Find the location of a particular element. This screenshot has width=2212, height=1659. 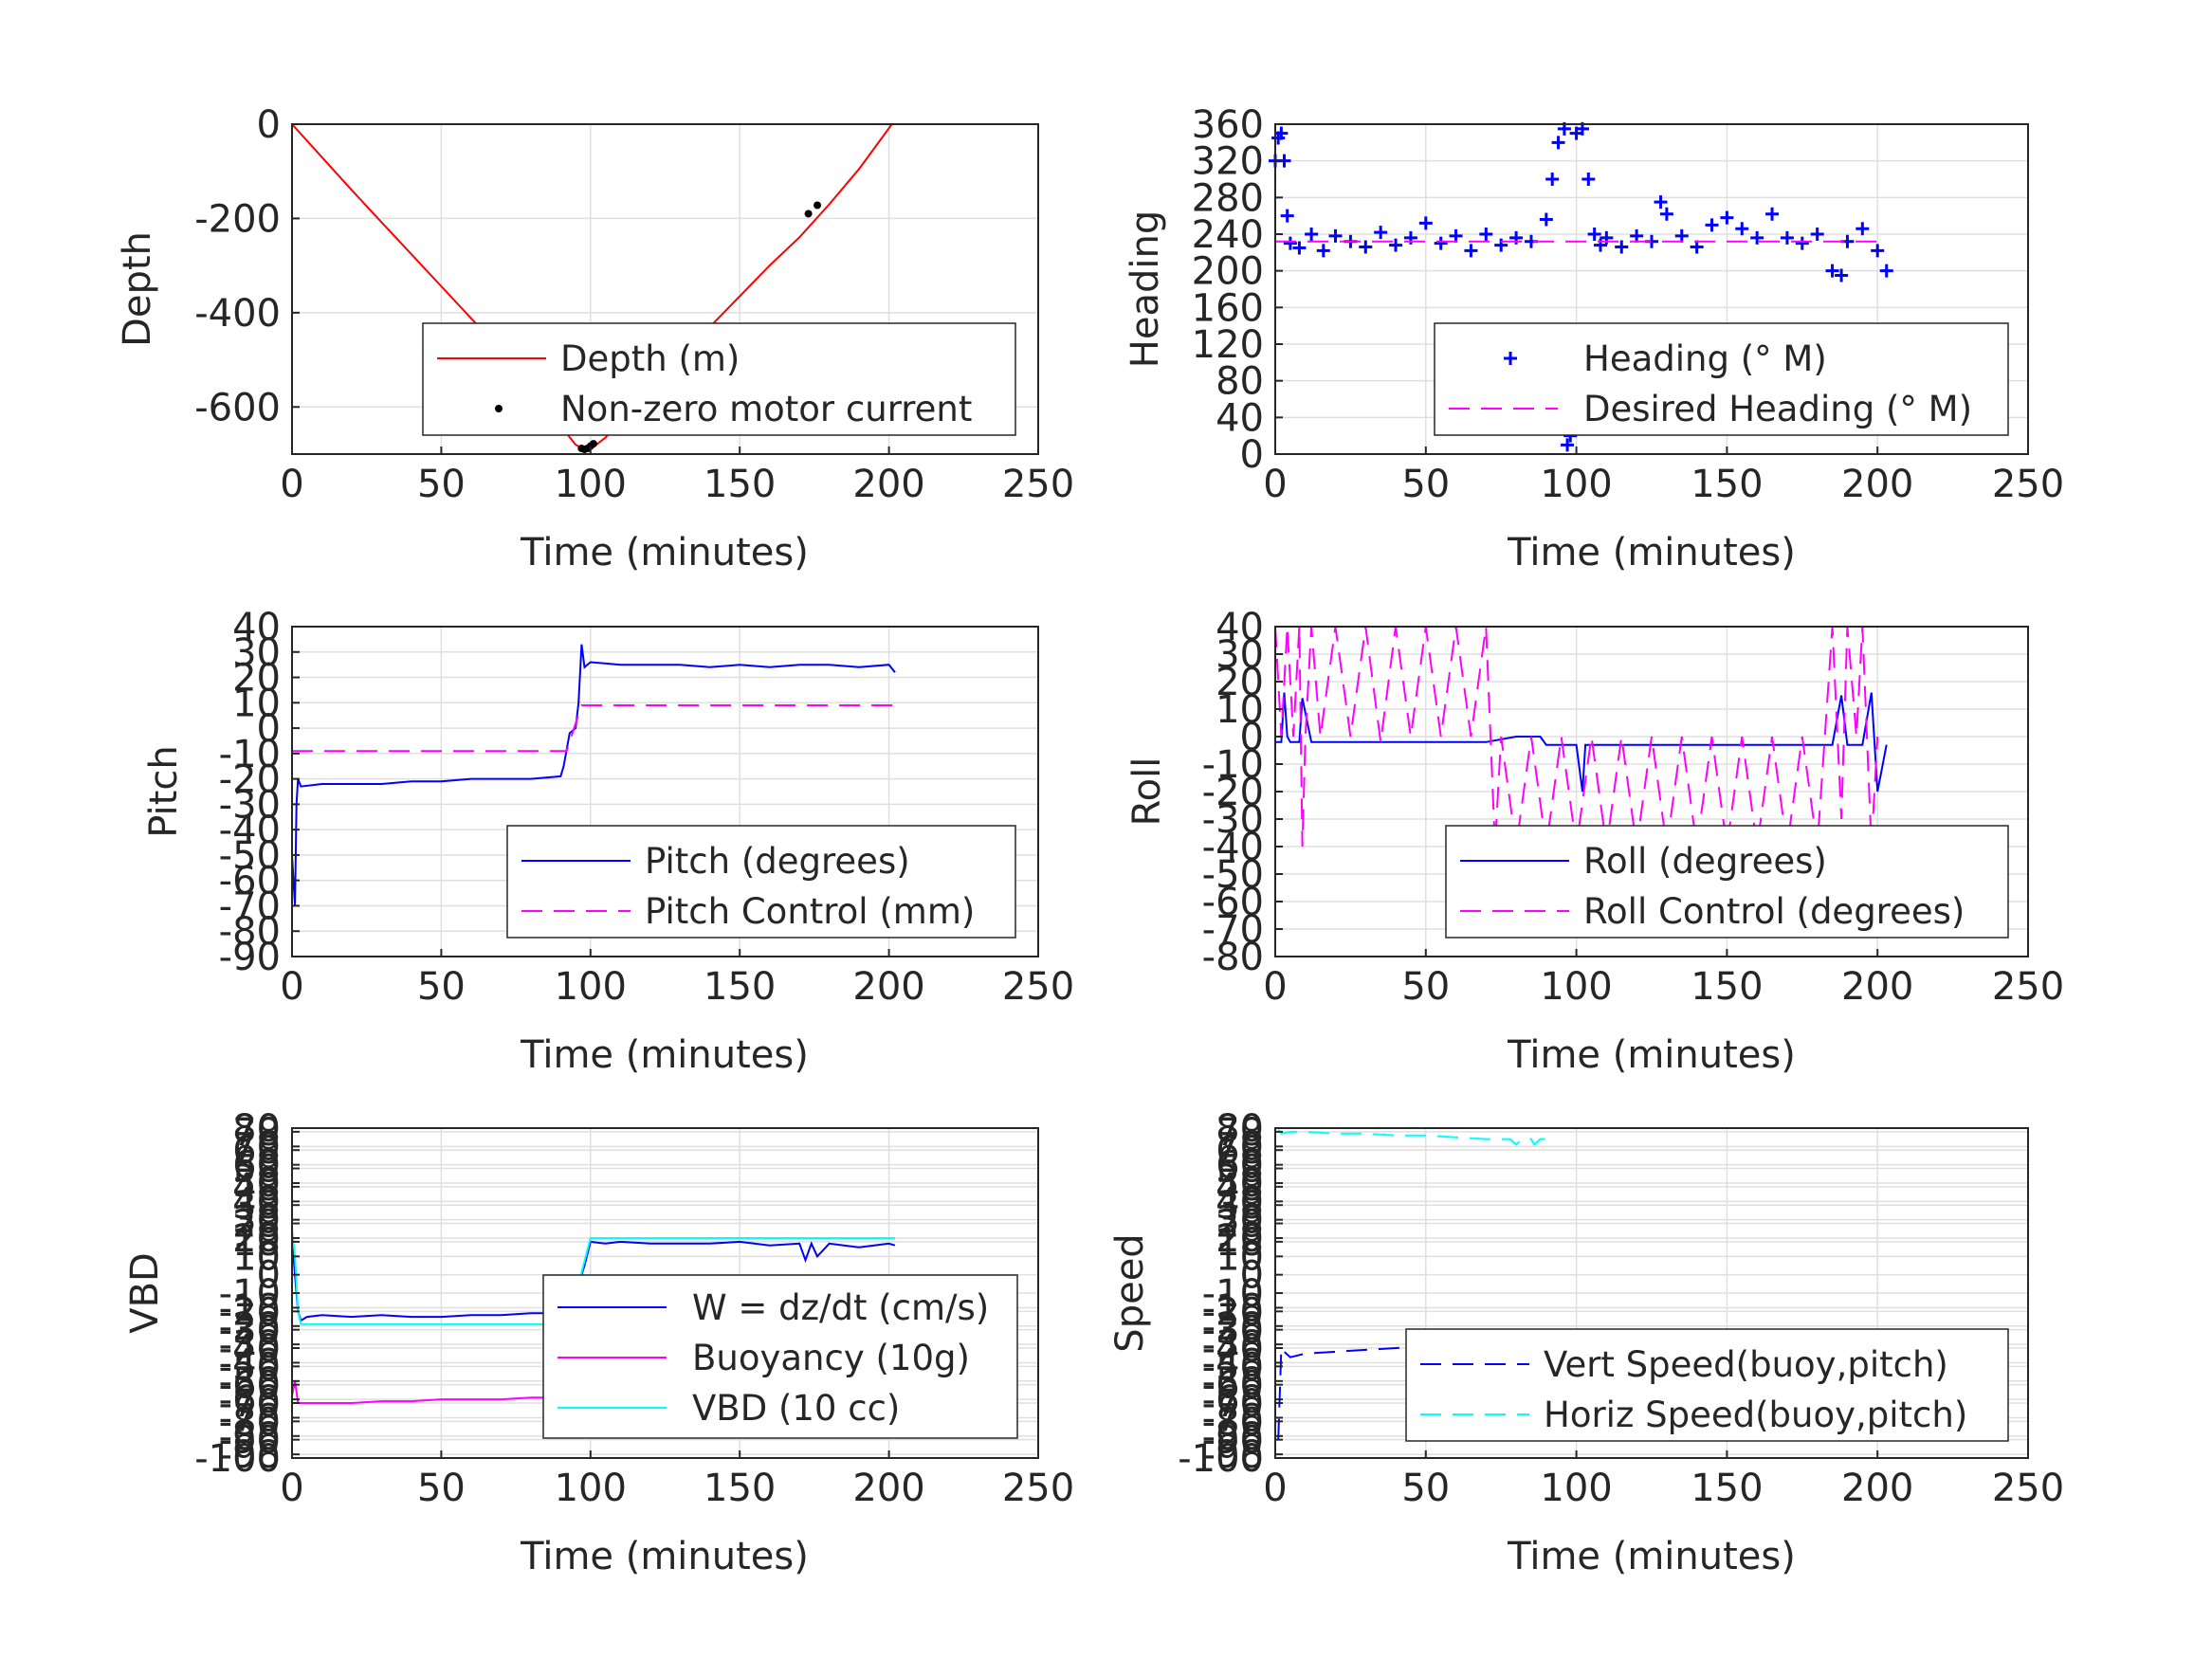

vbd-legend-entry-w: W = dz/dt (cm/s) is located at coordinates (773, 1307).